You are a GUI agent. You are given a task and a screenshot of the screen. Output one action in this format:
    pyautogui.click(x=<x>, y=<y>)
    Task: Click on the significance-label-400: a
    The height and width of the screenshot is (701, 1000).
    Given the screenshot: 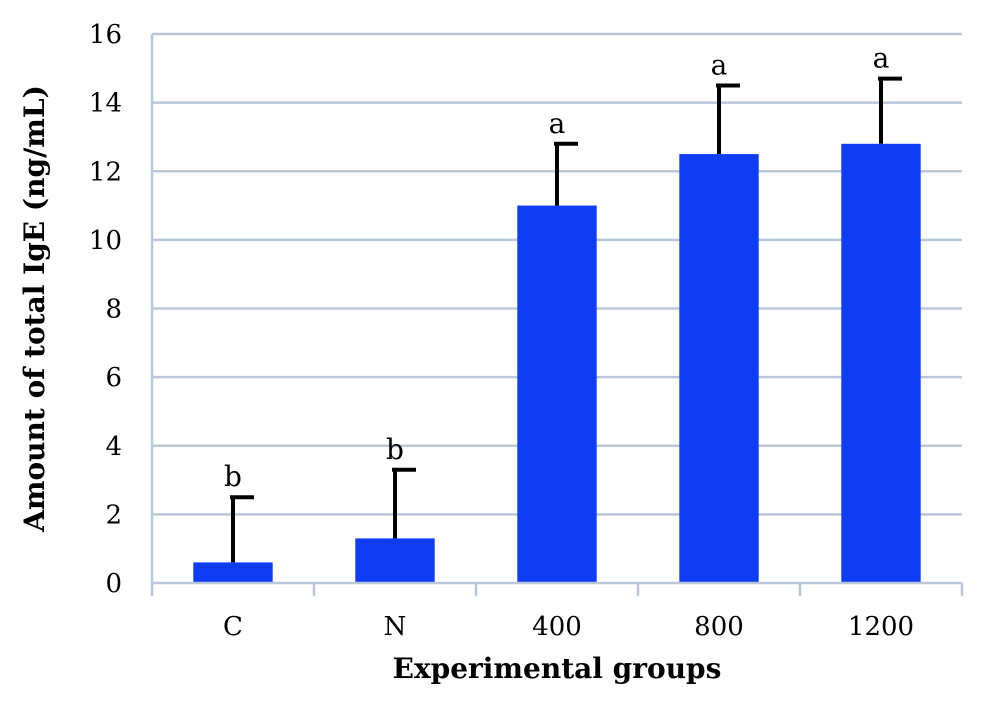 What is the action you would take?
    pyautogui.click(x=557, y=123)
    